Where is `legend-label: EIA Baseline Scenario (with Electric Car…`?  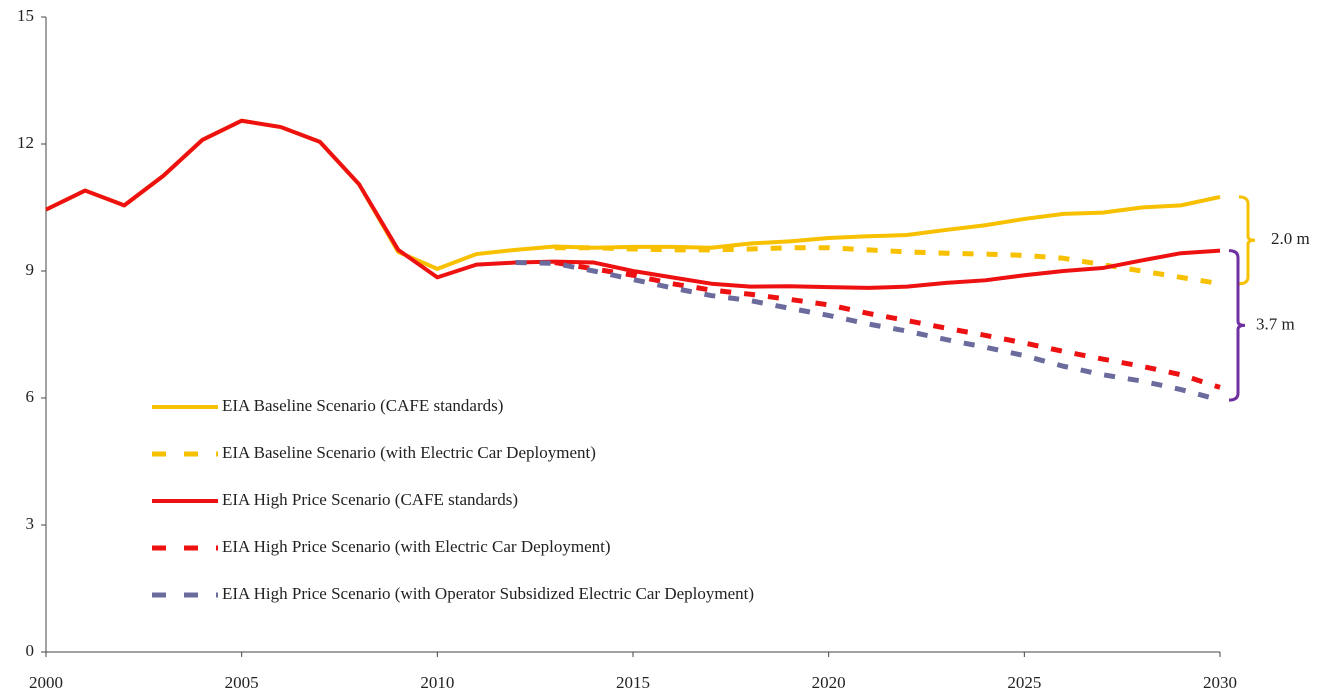 legend-label: EIA Baseline Scenario (with Electric Car… is located at coordinates (409, 452).